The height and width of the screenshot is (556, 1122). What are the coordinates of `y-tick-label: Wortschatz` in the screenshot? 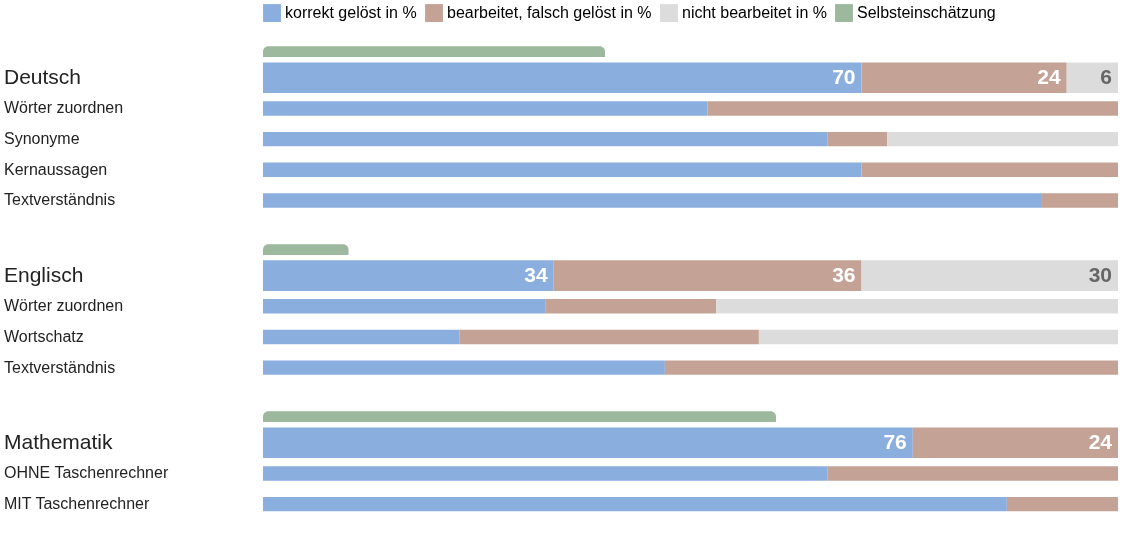 It's located at (44, 336).